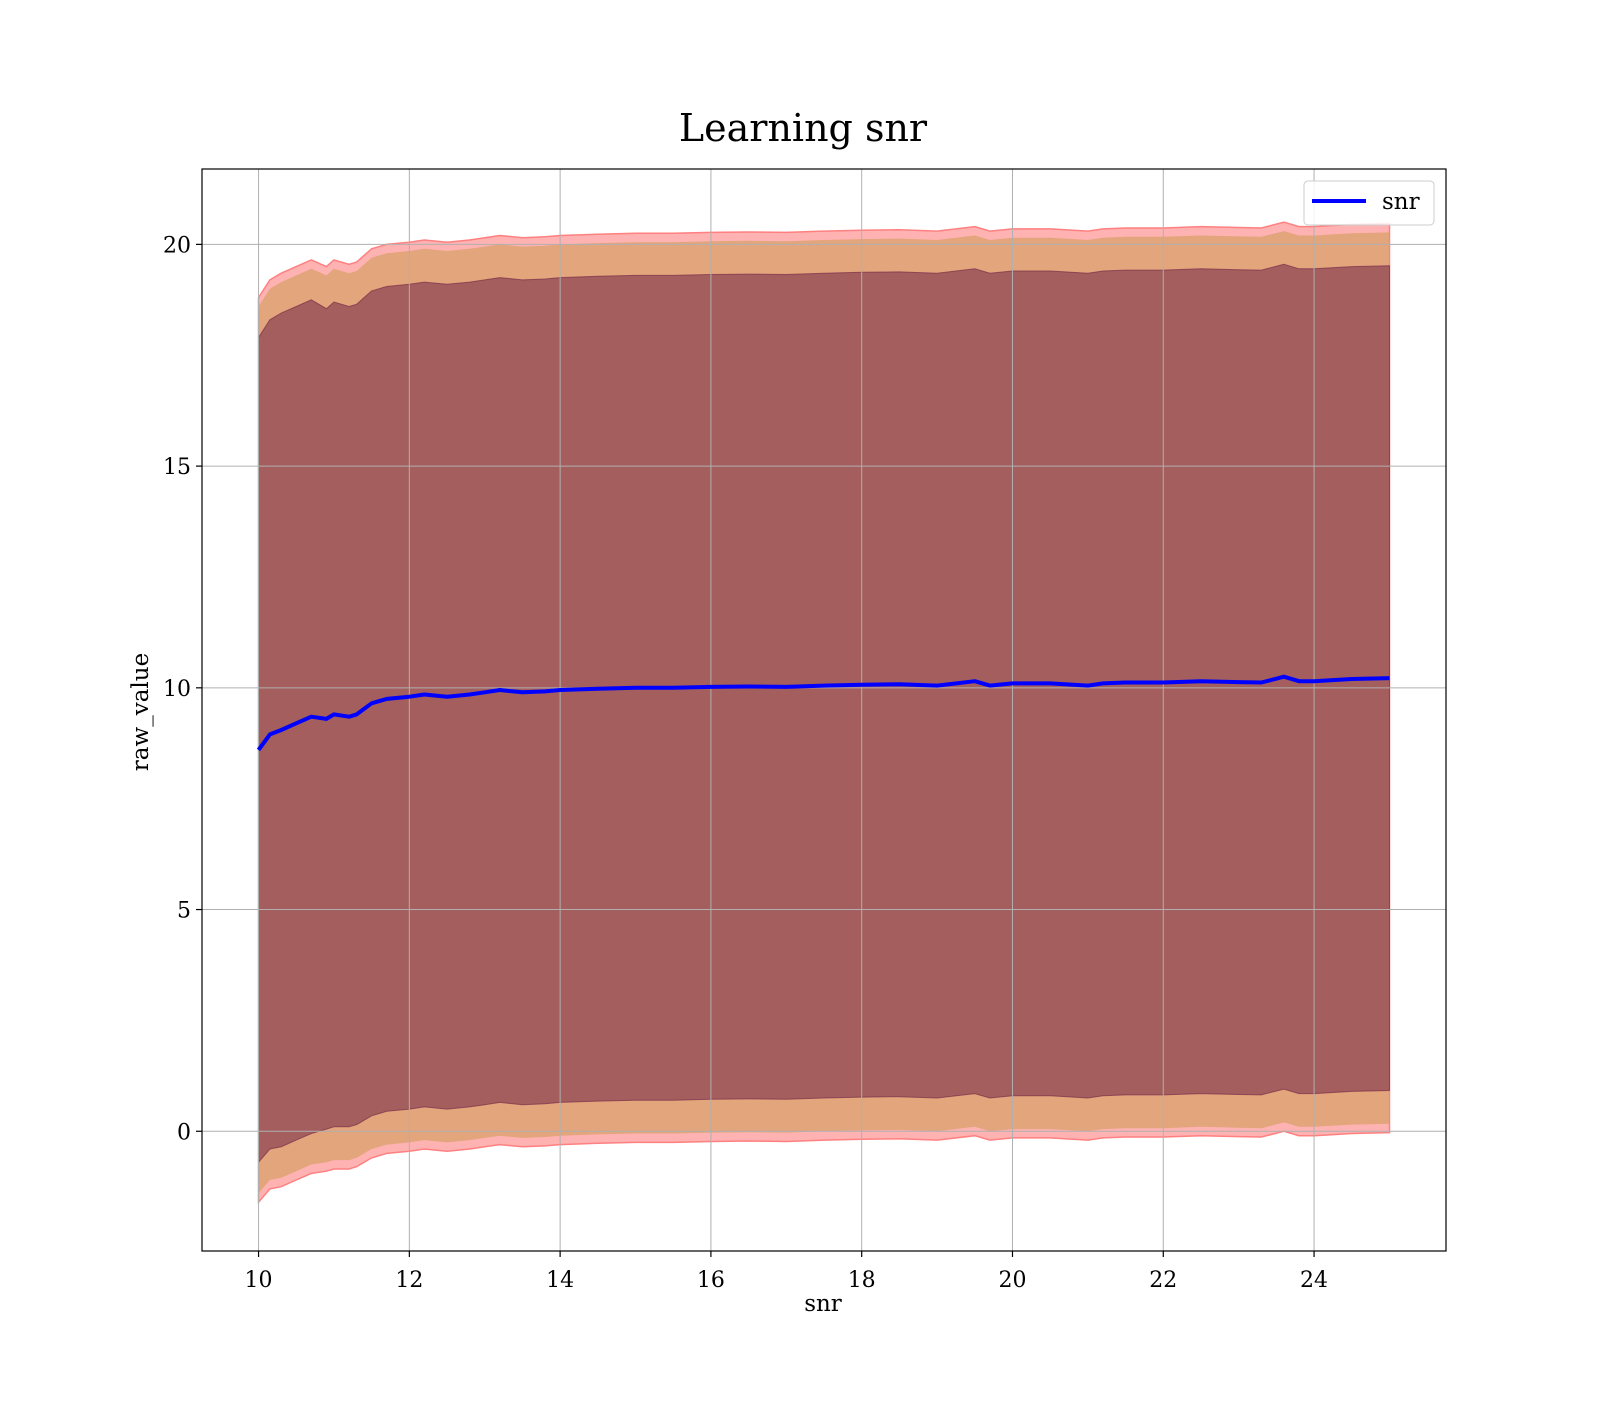 Image resolution: width=1600 pixels, height=1405 pixels. I want to click on x-tick-label-14: 14, so click(560, 1280).